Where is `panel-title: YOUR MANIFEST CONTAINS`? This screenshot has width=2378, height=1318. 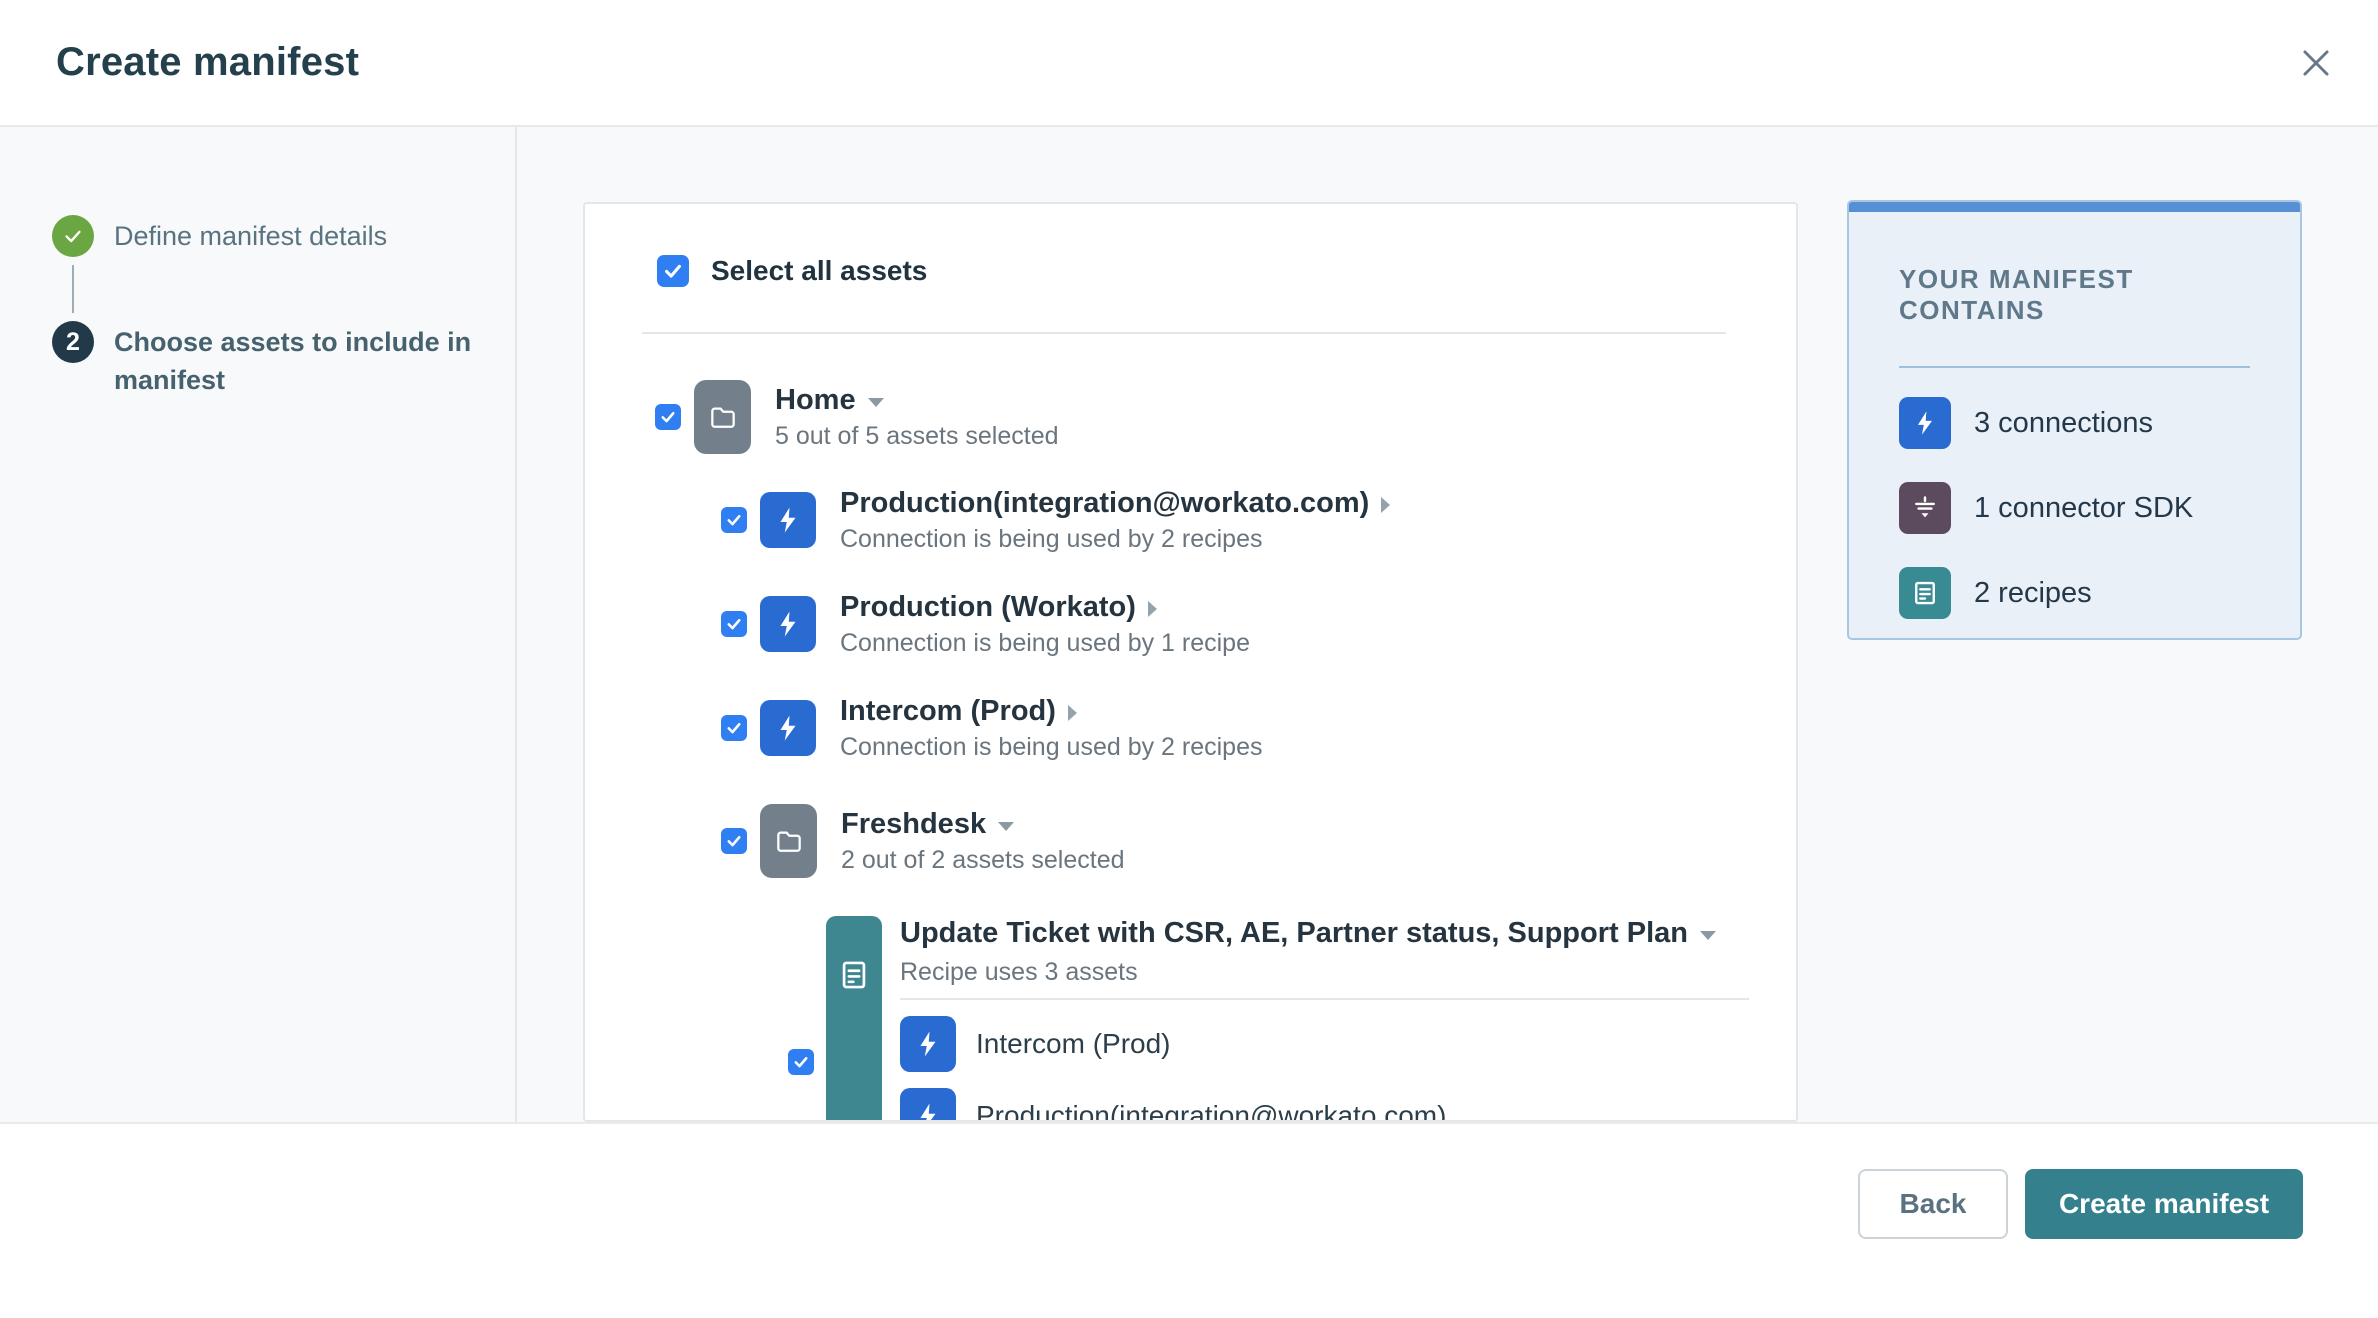
panel-title: YOUR MANIFEST CONTAINS is located at coordinates (2016, 294).